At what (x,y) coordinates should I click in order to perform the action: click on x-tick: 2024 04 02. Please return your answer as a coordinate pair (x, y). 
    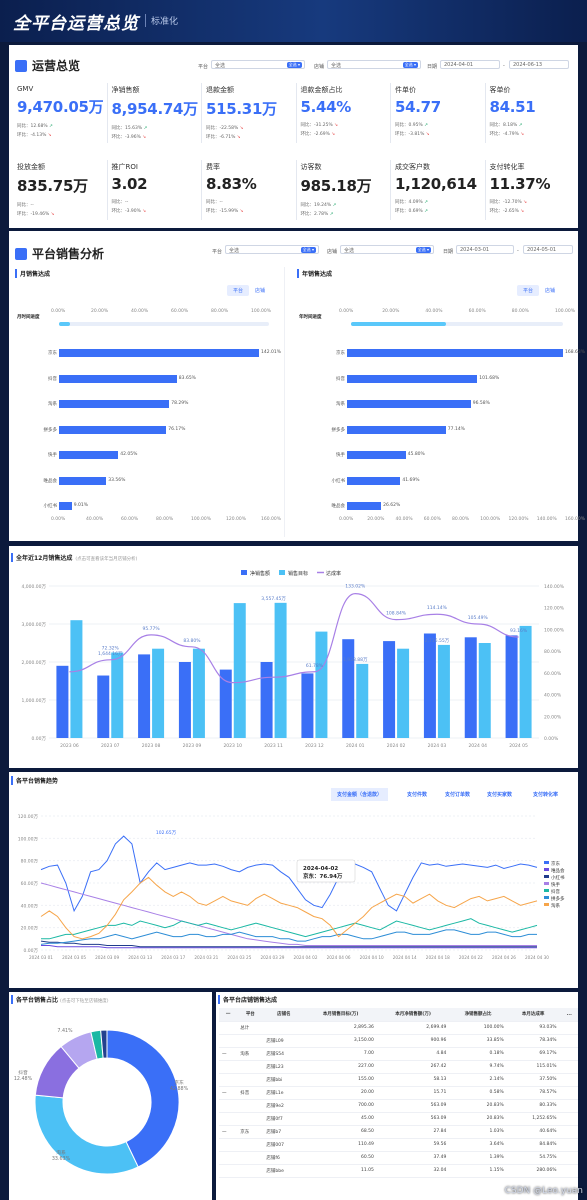
    Looking at the image, I should click on (306, 957).